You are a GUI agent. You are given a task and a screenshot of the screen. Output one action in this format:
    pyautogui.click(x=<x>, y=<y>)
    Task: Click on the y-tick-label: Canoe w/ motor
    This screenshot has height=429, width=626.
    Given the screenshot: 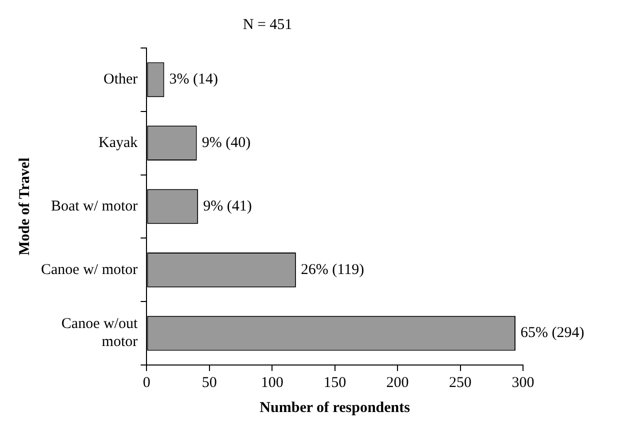 What is the action you would take?
    pyautogui.click(x=89, y=270)
    